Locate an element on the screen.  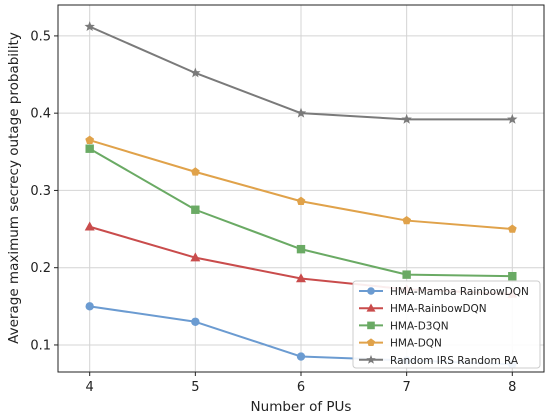
legend-item: HMA-RainbowDQN is located at coordinates (423, 309).